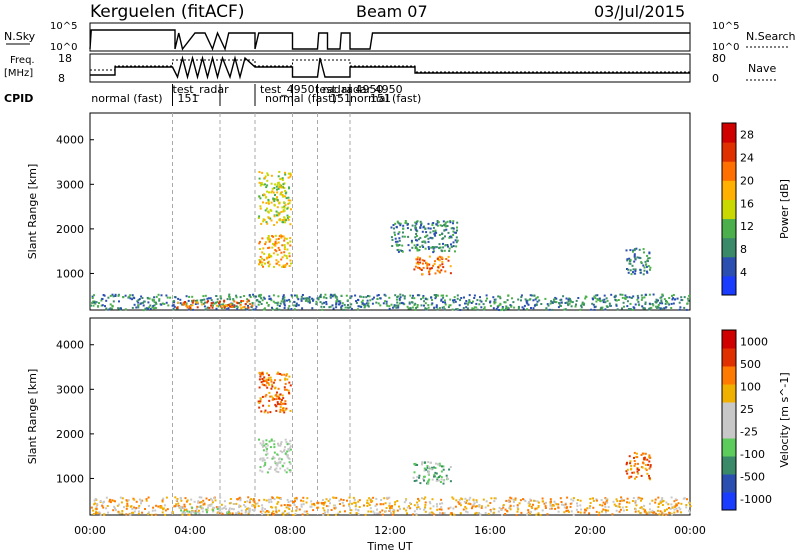  What do you see at coordinates (729, 420) in the screenshot?
I see `colorbar-frame` at bounding box center [729, 420].